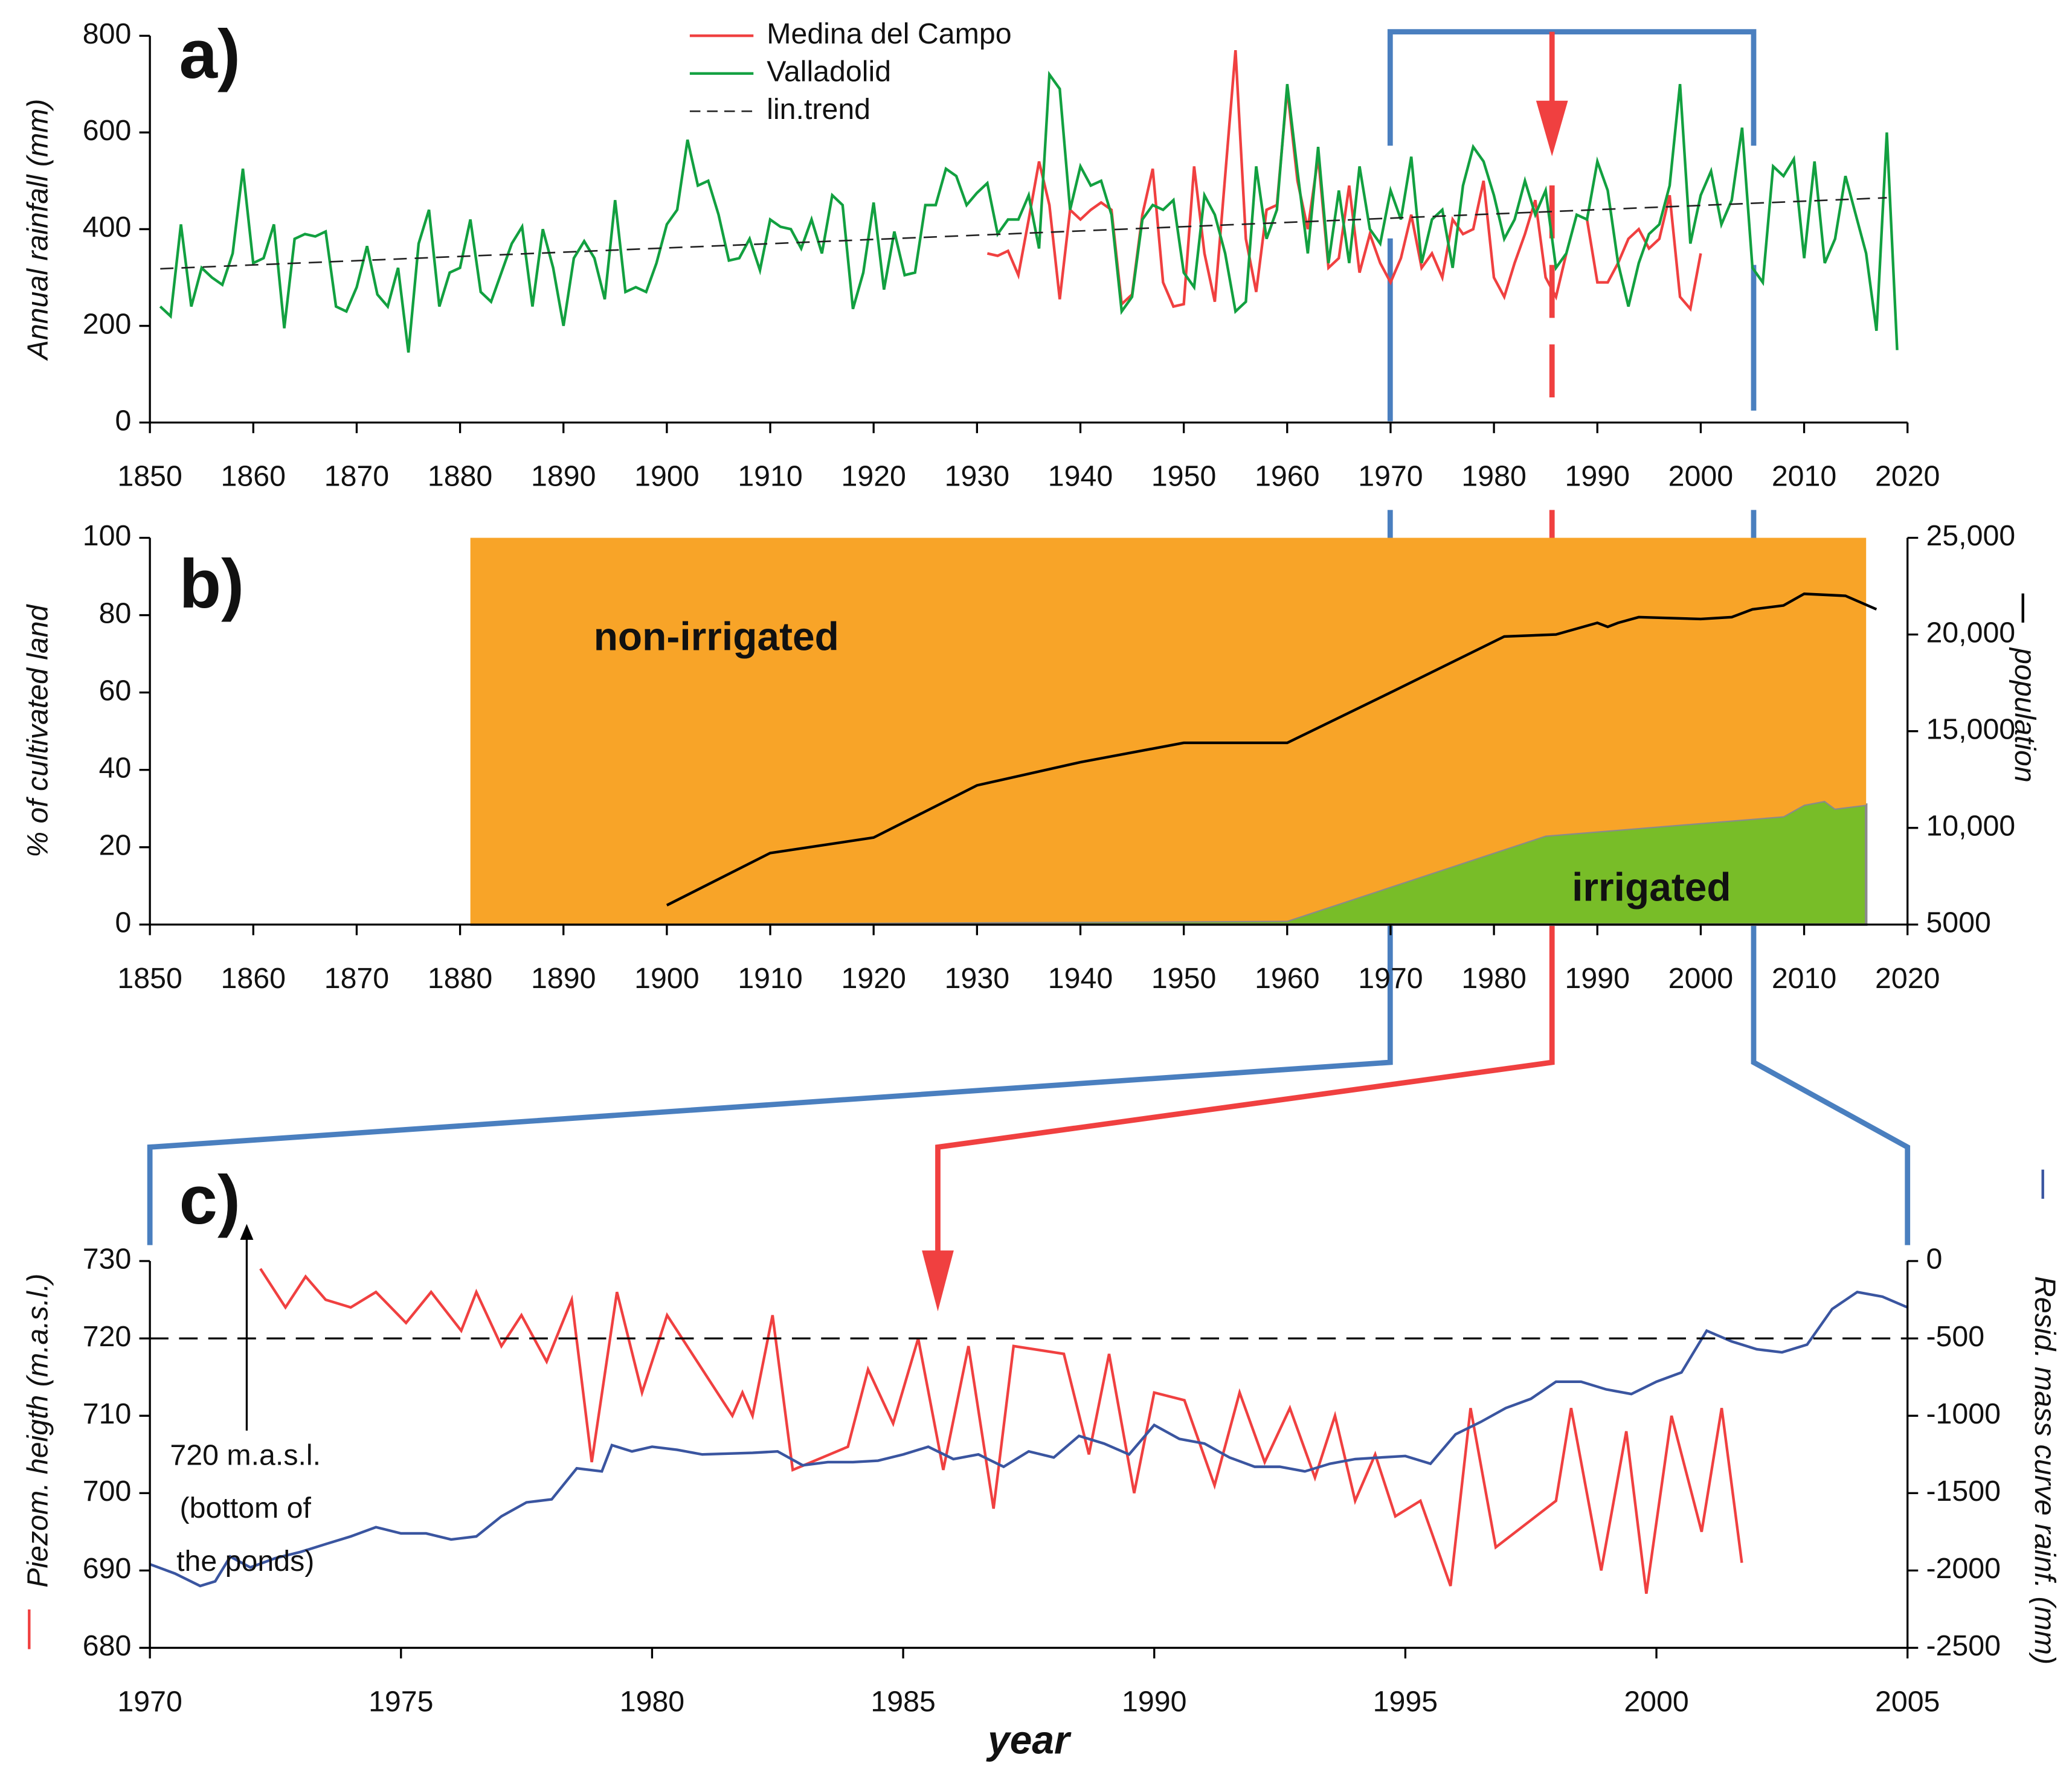  I want to click on y2-tick-label: 10,000, so click(1971, 826).